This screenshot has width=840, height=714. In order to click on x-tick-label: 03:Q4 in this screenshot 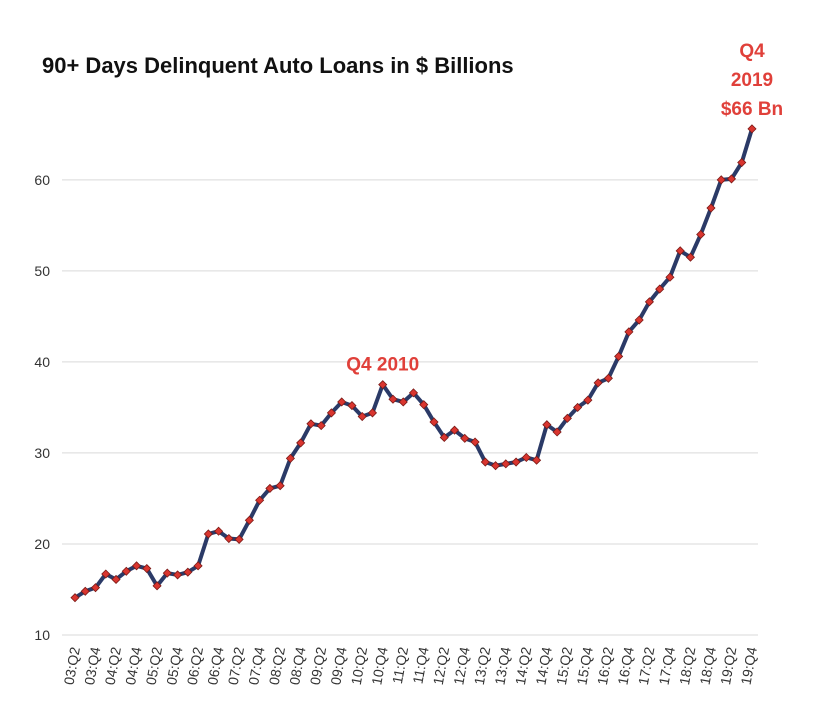, I will do `click(92, 666)`.